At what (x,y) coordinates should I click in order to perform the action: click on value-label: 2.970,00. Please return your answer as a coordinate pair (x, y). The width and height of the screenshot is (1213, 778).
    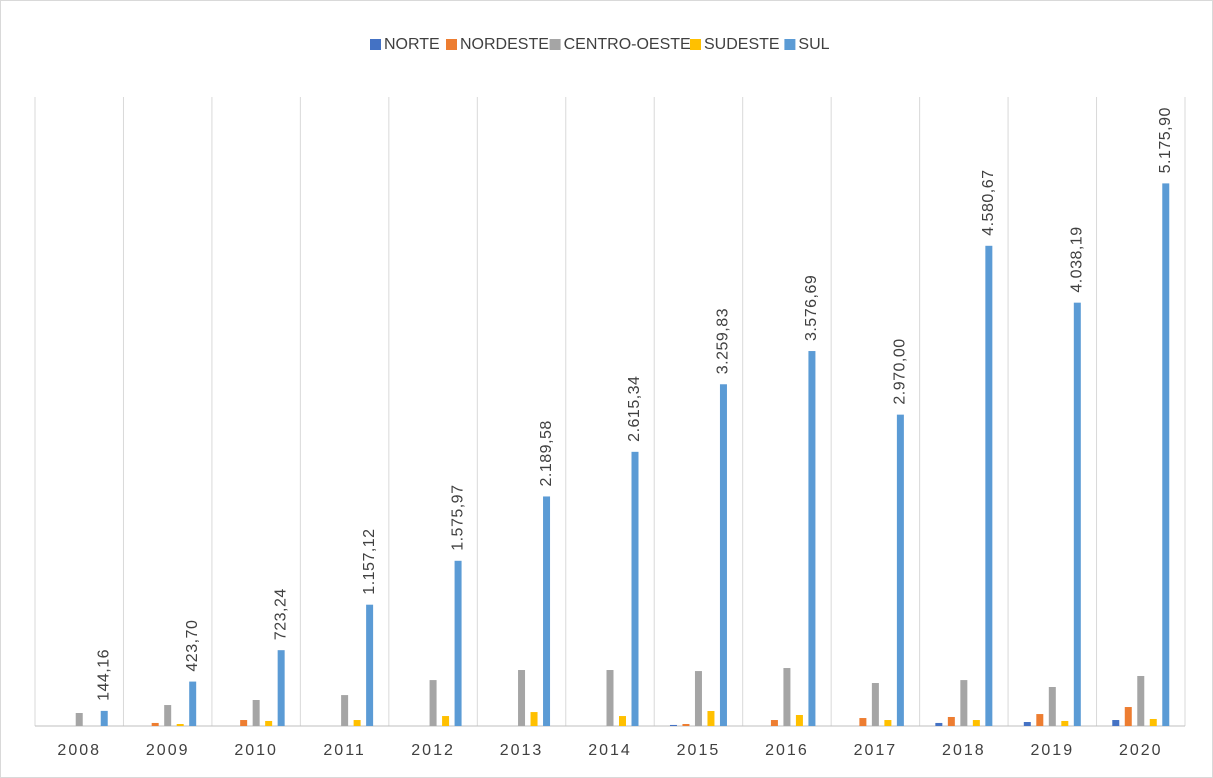
    Looking at the image, I should click on (900, 371).